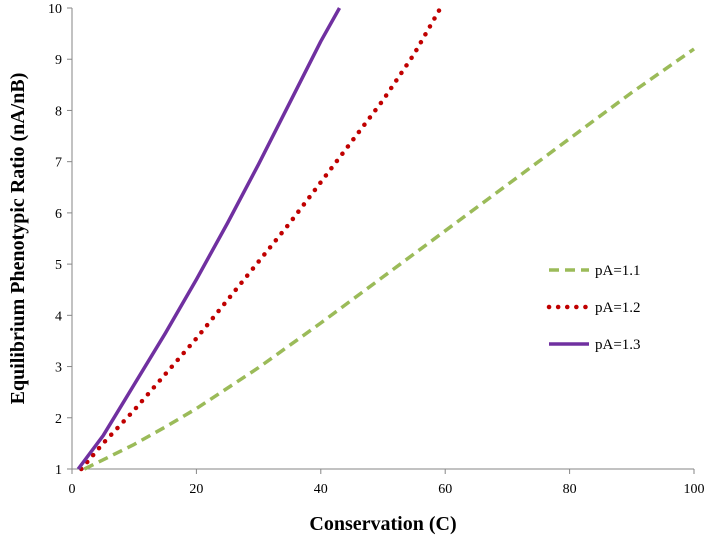  What do you see at coordinates (18, 239) in the screenshot?
I see `y-axis-title: Equilibrium Phenotypic Ratio (nA/nB)` at bounding box center [18, 239].